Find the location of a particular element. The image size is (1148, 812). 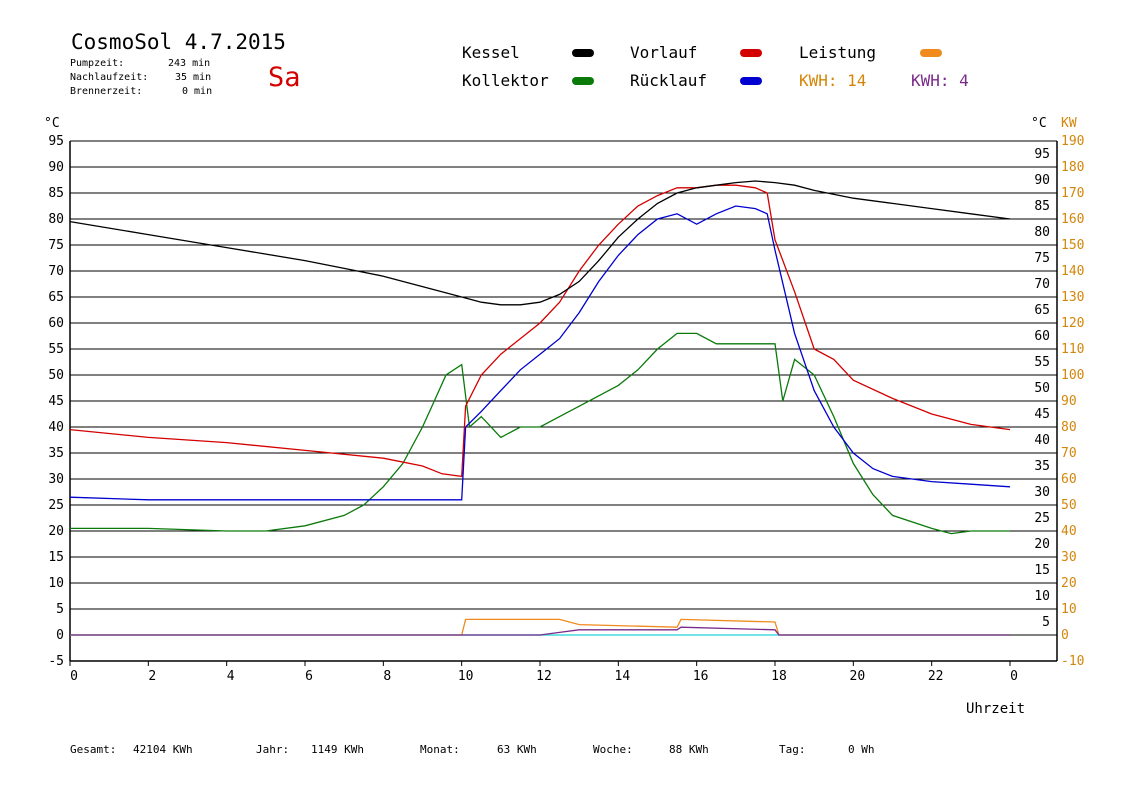

y-tick-right-15: 20 is located at coordinates (1042, 544).